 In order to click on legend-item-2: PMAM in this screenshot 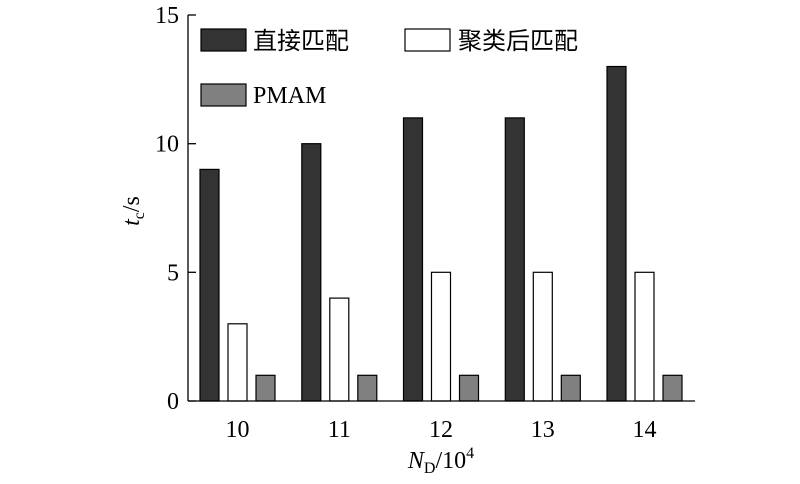, I will do `click(263, 96)`.